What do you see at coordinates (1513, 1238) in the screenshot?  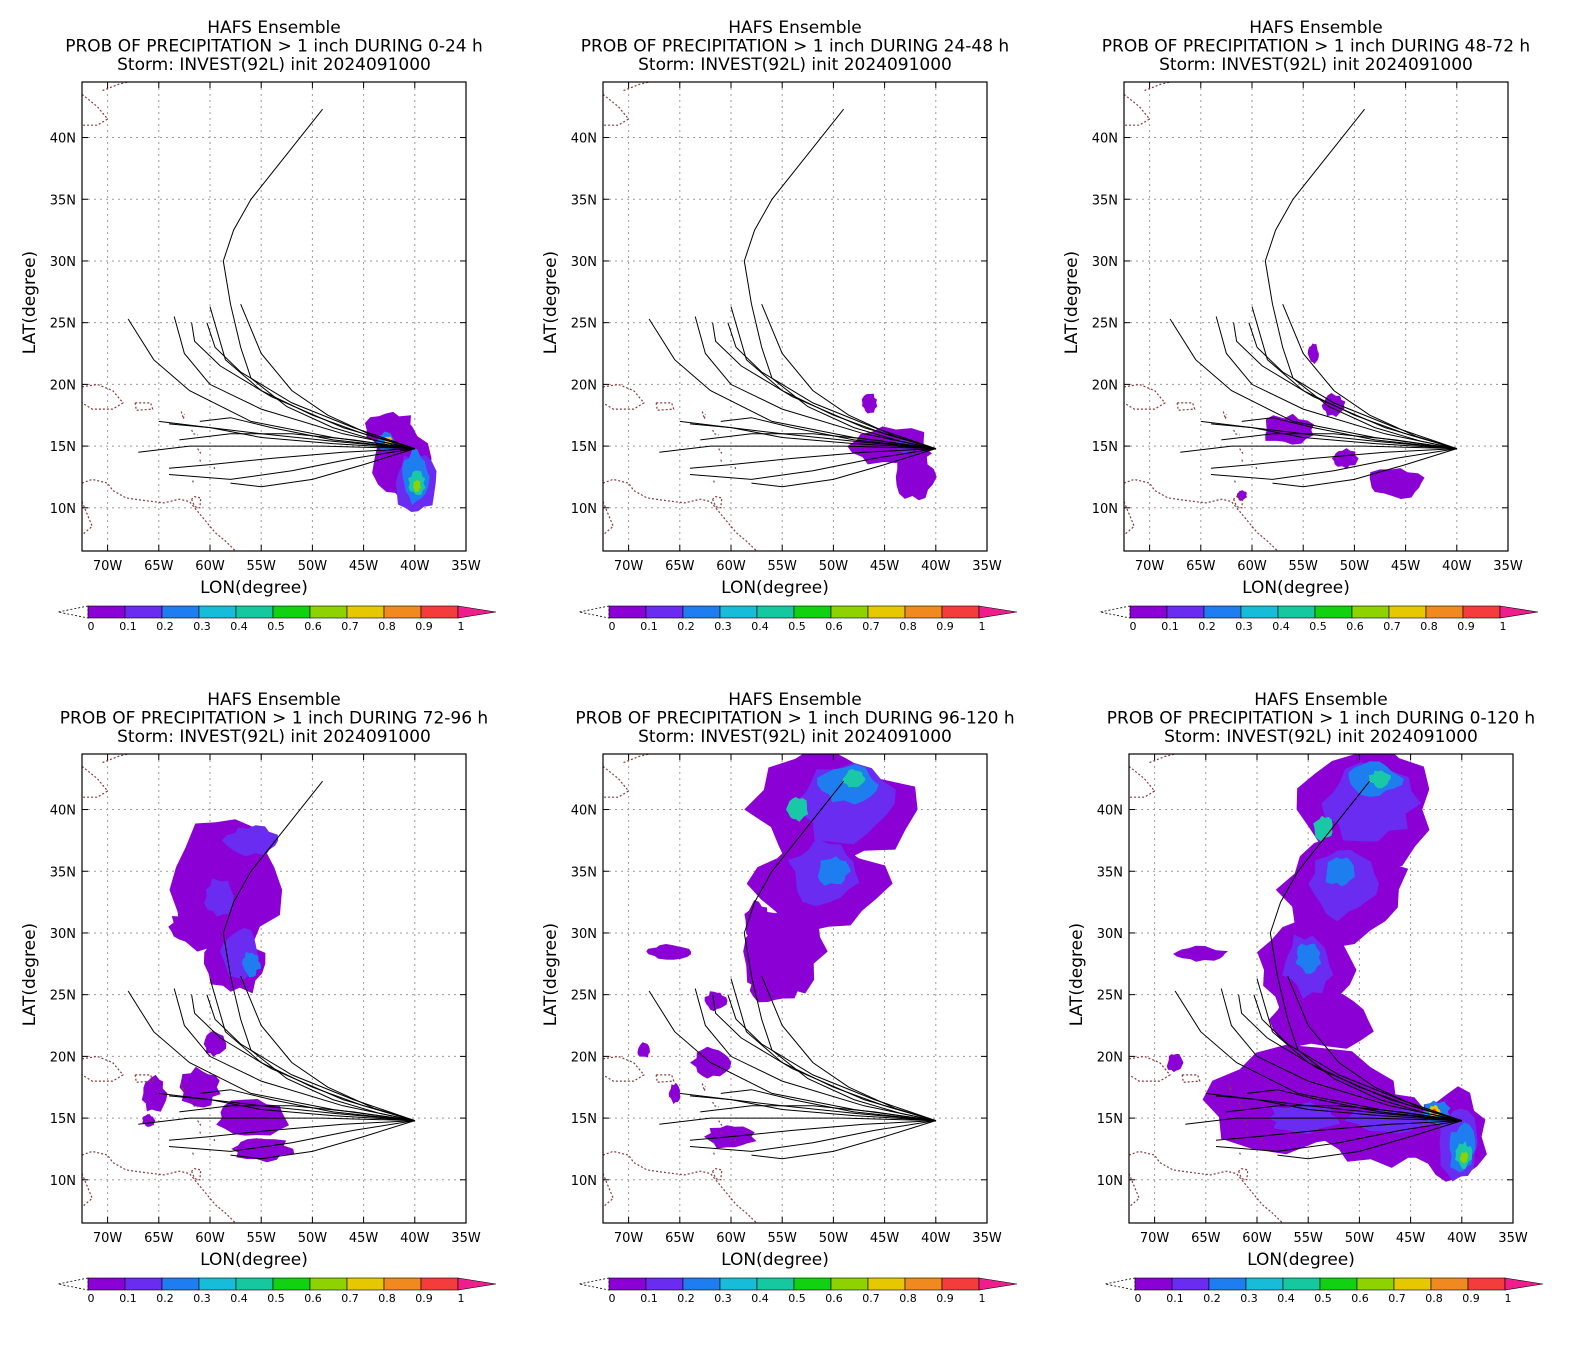 I see `x-tick-label: 35W` at bounding box center [1513, 1238].